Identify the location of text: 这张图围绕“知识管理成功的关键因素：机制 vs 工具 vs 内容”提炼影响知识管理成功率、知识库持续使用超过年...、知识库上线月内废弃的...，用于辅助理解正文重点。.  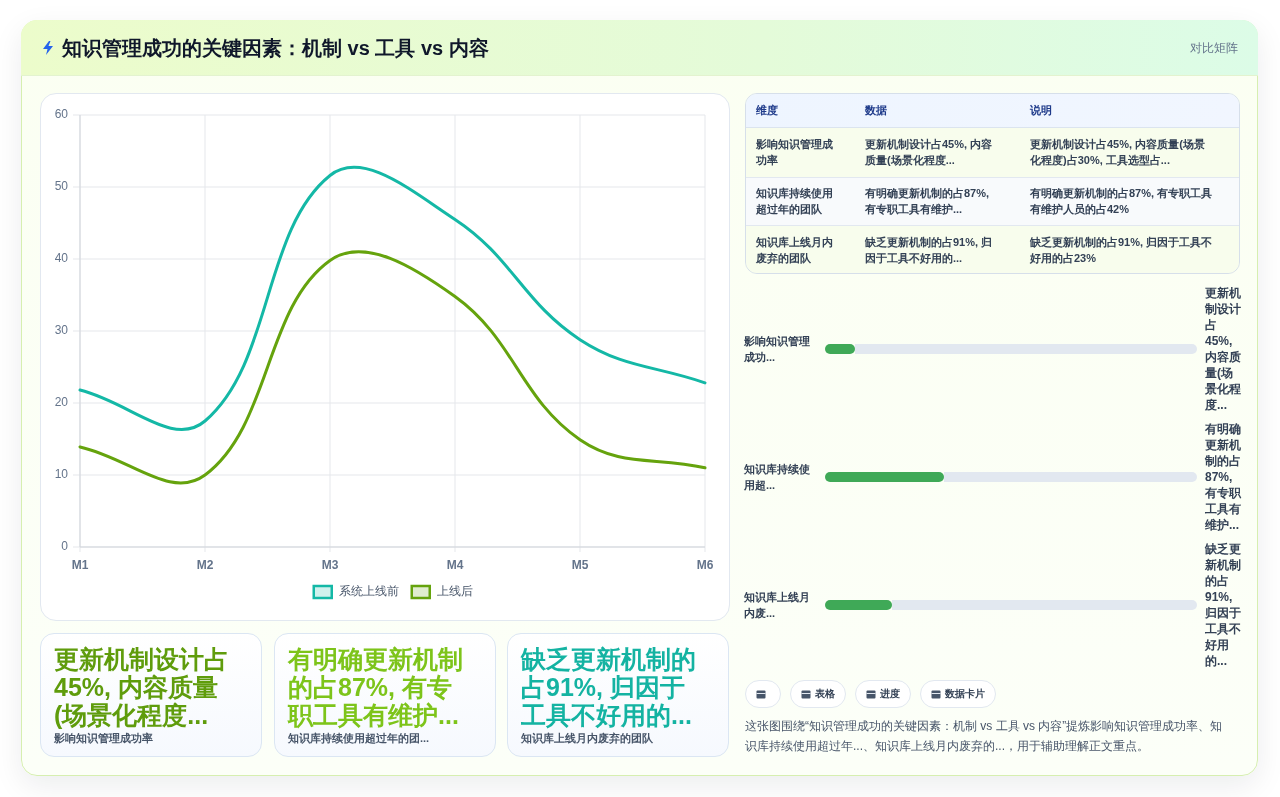
(984, 736).